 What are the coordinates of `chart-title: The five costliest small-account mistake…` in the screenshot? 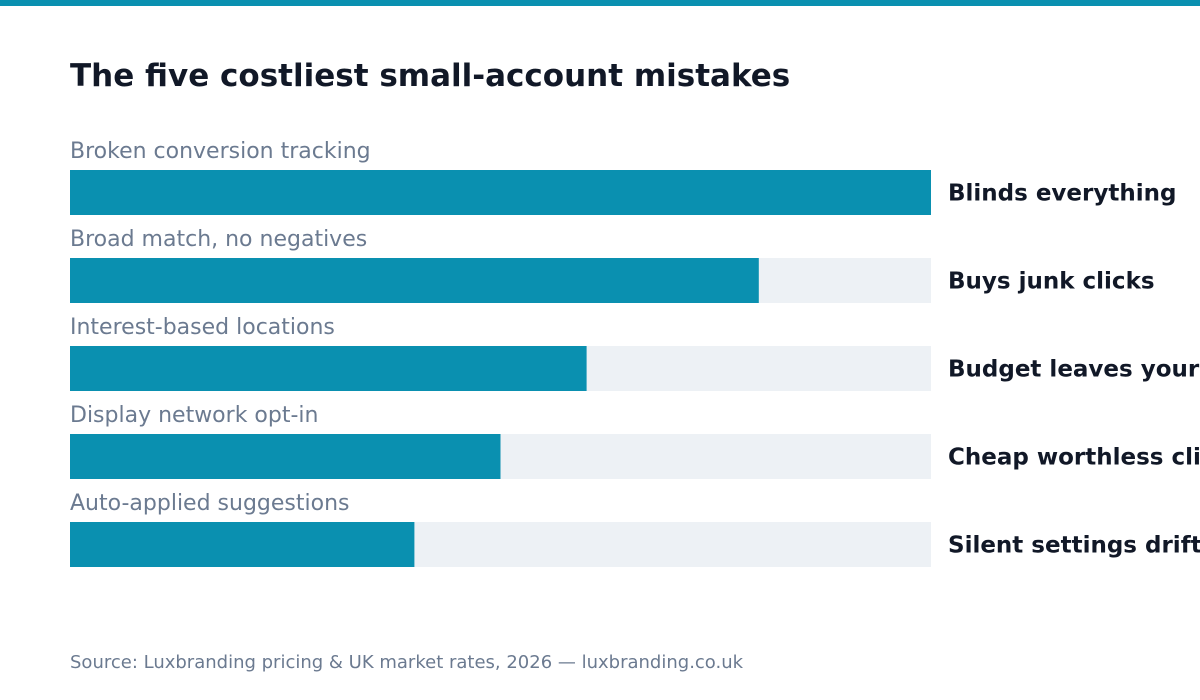 It's located at (430, 76).